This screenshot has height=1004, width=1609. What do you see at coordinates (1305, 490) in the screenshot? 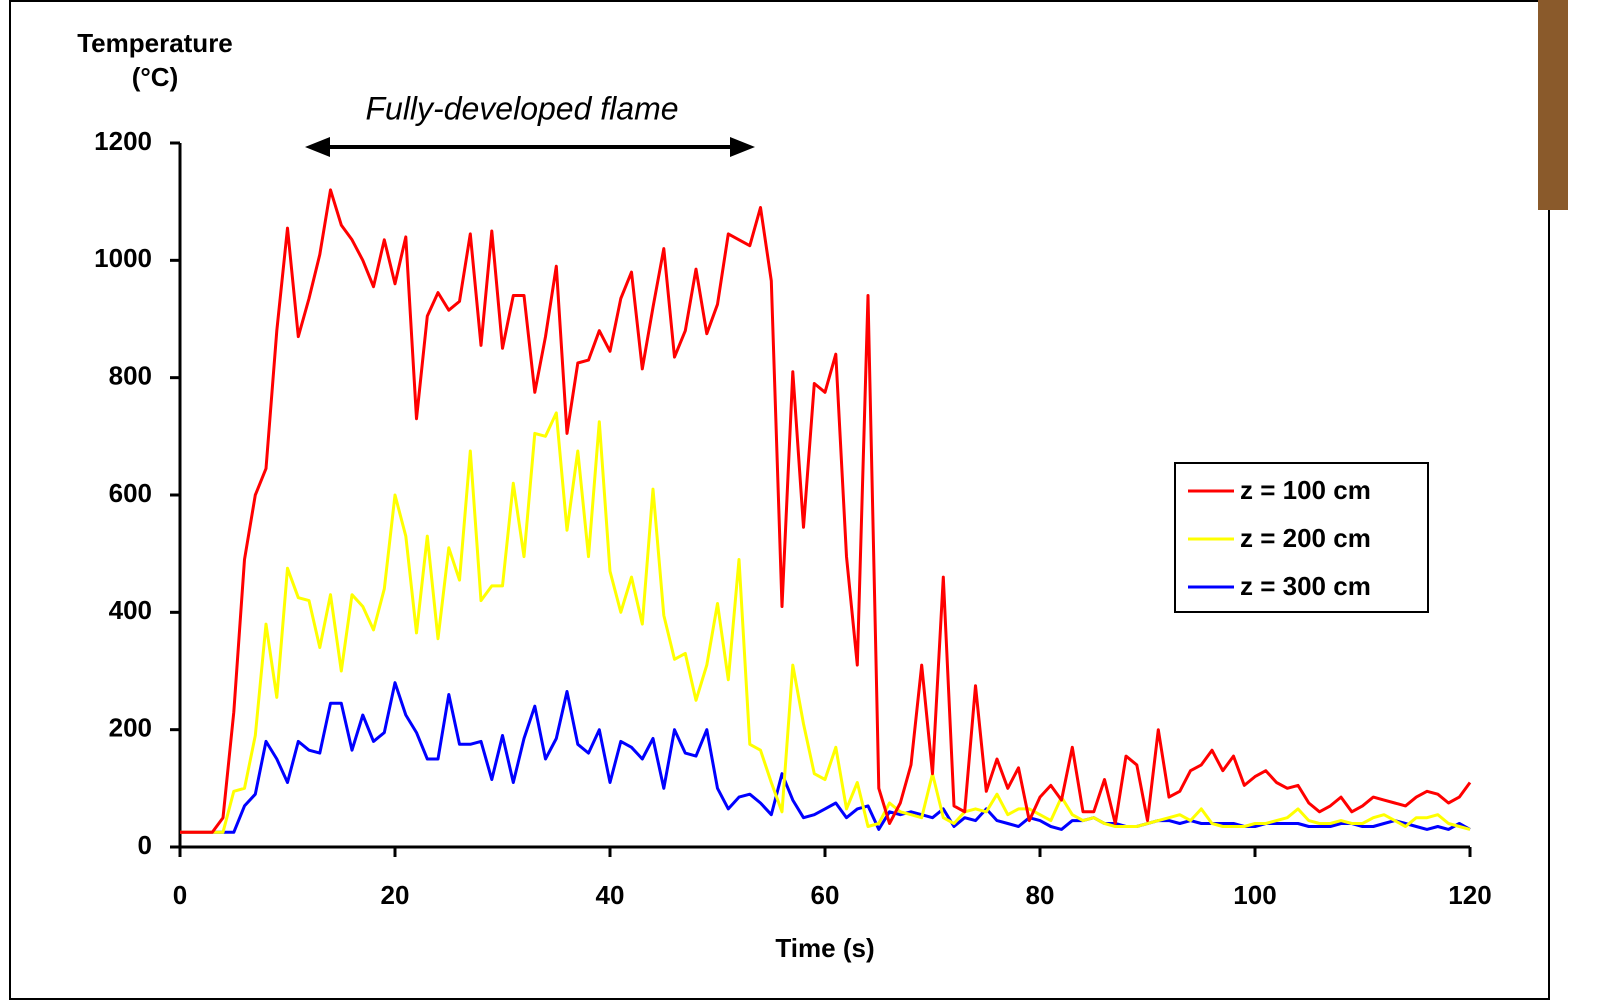
I see `legend-label: z = 100 cm` at bounding box center [1305, 490].